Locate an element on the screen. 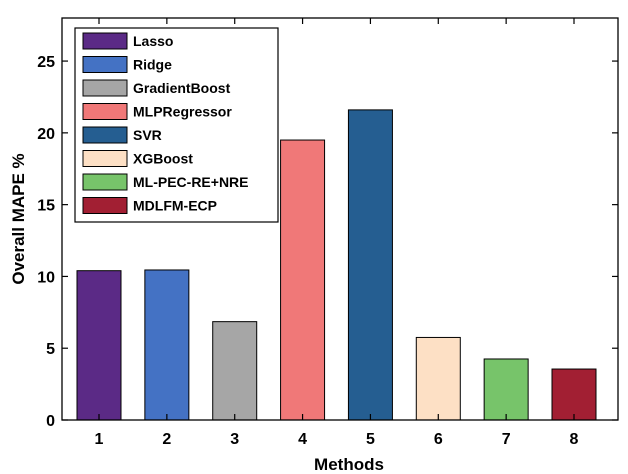  x-tick-label: 4 is located at coordinates (302, 439).